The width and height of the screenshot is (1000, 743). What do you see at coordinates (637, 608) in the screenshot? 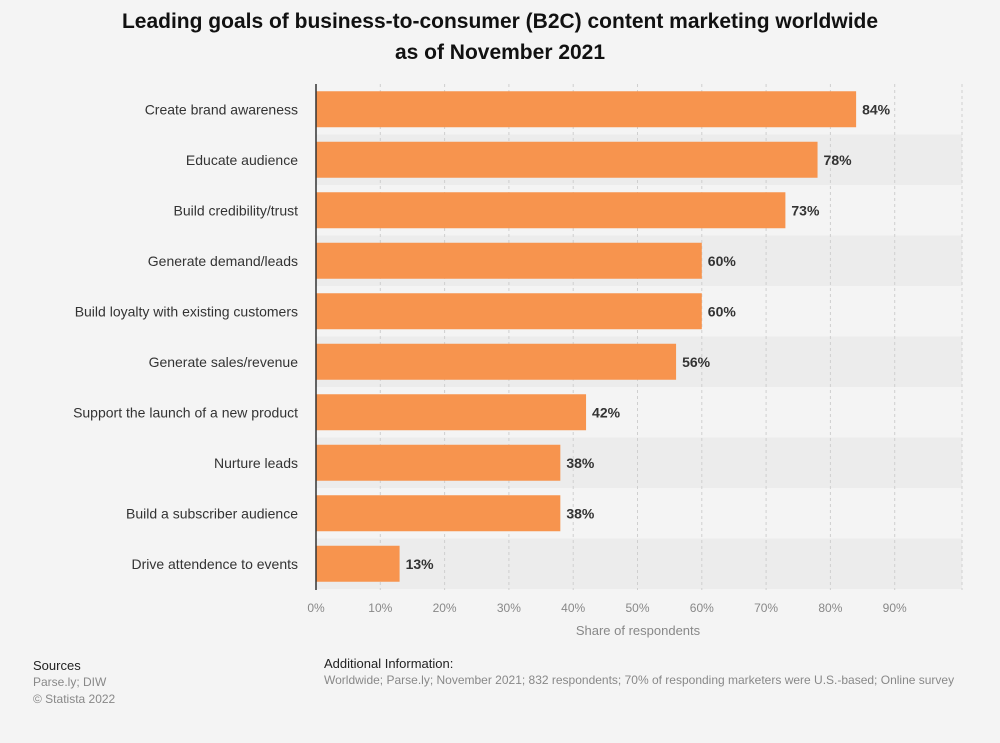
I see `x-tick-label: 50%` at bounding box center [637, 608].